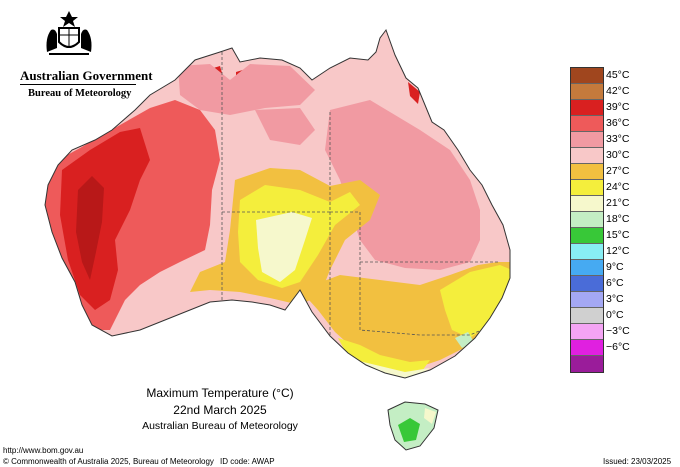 This screenshot has width=680, height=467. What do you see at coordinates (618, 75) in the screenshot?
I see `legend-label: 45°C` at bounding box center [618, 75].